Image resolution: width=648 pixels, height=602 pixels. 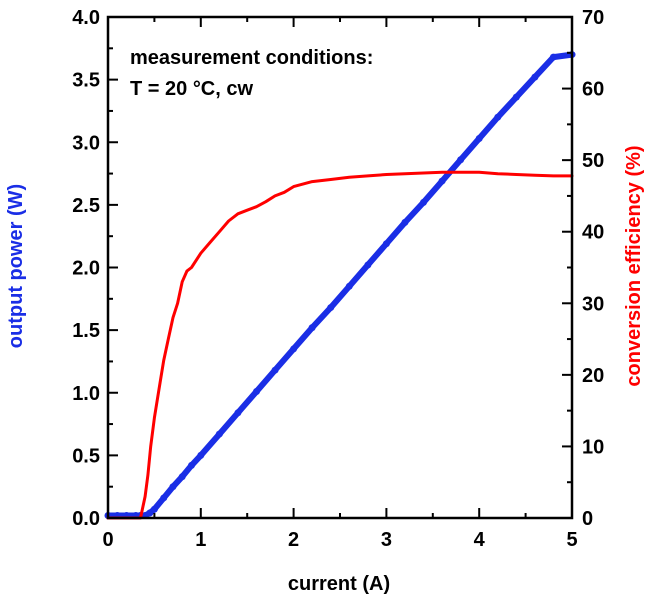 I want to click on y-left-tick-label: 3.5, so click(x=86, y=81).